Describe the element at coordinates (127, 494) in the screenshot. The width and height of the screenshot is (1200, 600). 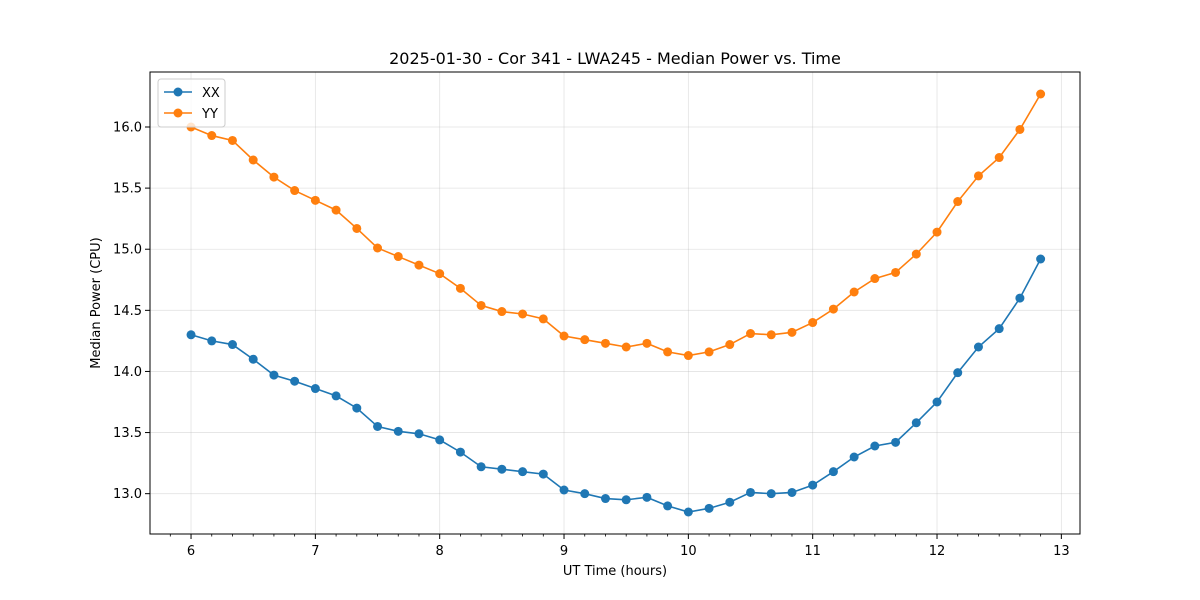
I see `y-tick-label: 13.0` at that location.